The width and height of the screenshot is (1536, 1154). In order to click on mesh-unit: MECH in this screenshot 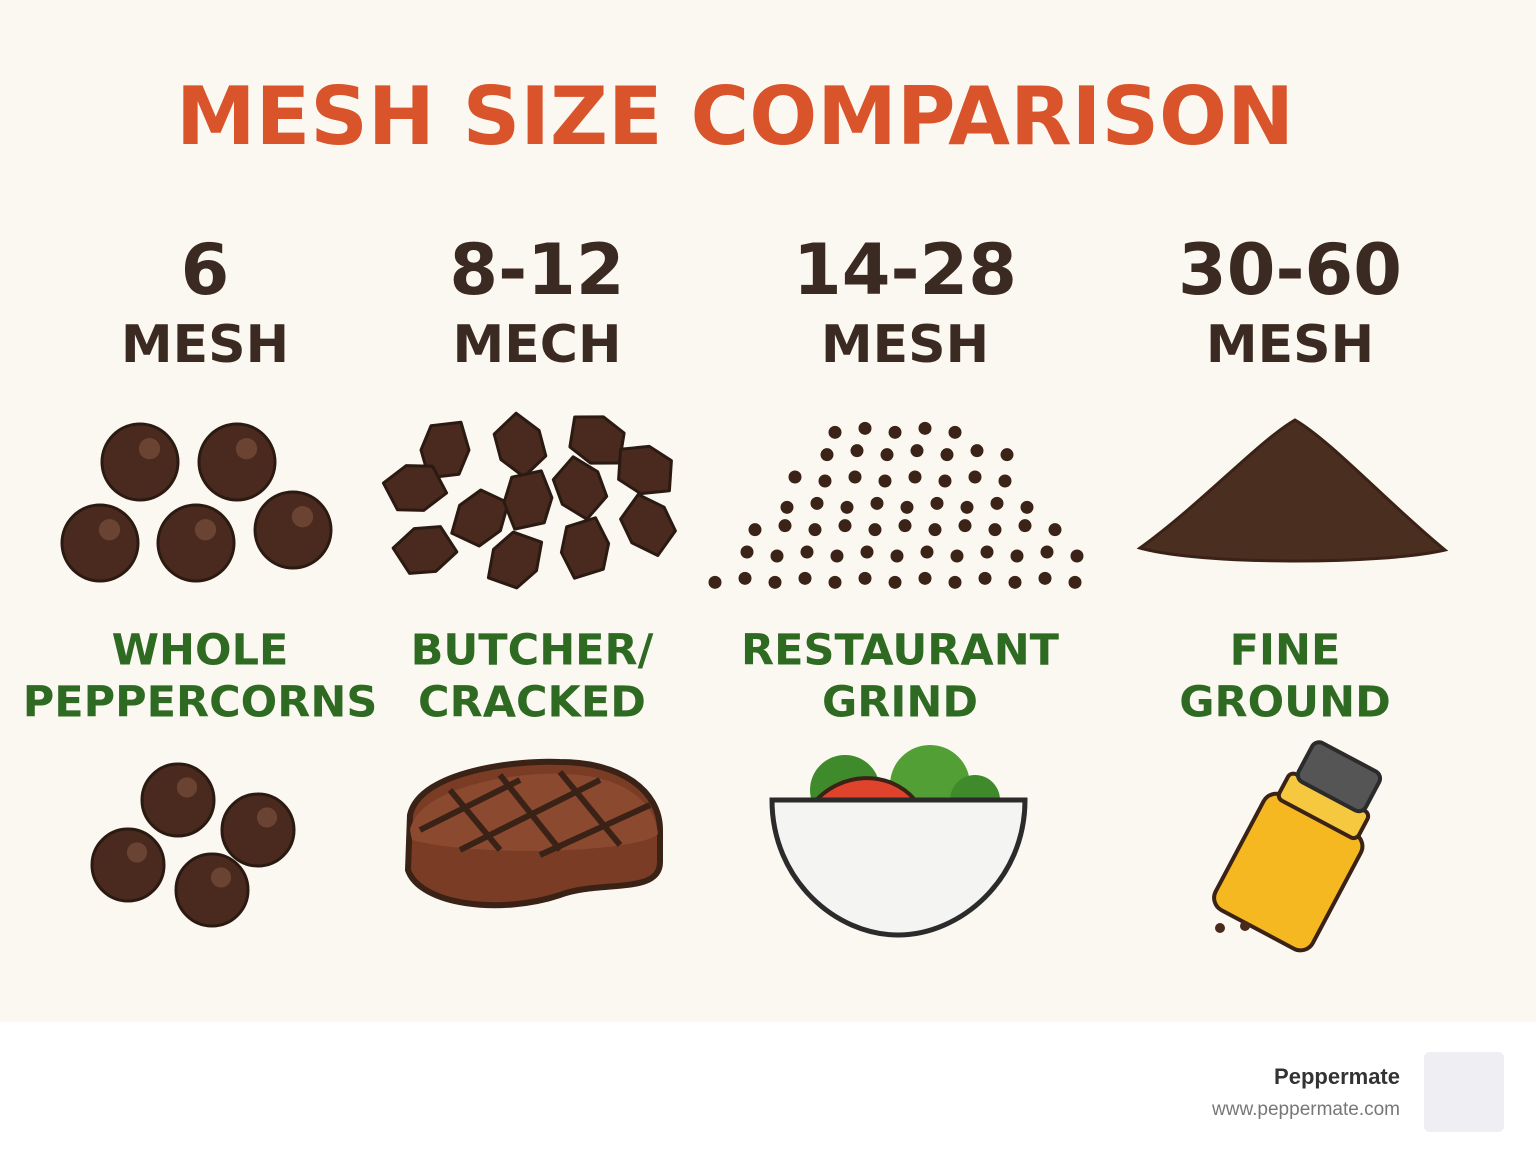, I will do `click(537, 345)`.